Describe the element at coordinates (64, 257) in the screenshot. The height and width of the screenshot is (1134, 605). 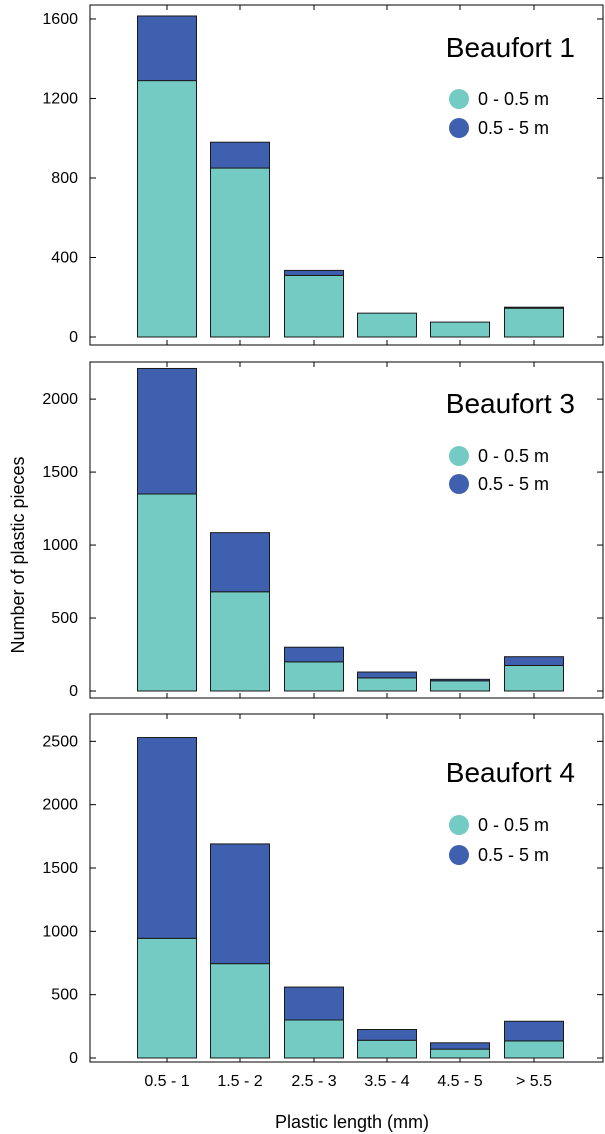
I see `y-tick-label: 400` at that location.